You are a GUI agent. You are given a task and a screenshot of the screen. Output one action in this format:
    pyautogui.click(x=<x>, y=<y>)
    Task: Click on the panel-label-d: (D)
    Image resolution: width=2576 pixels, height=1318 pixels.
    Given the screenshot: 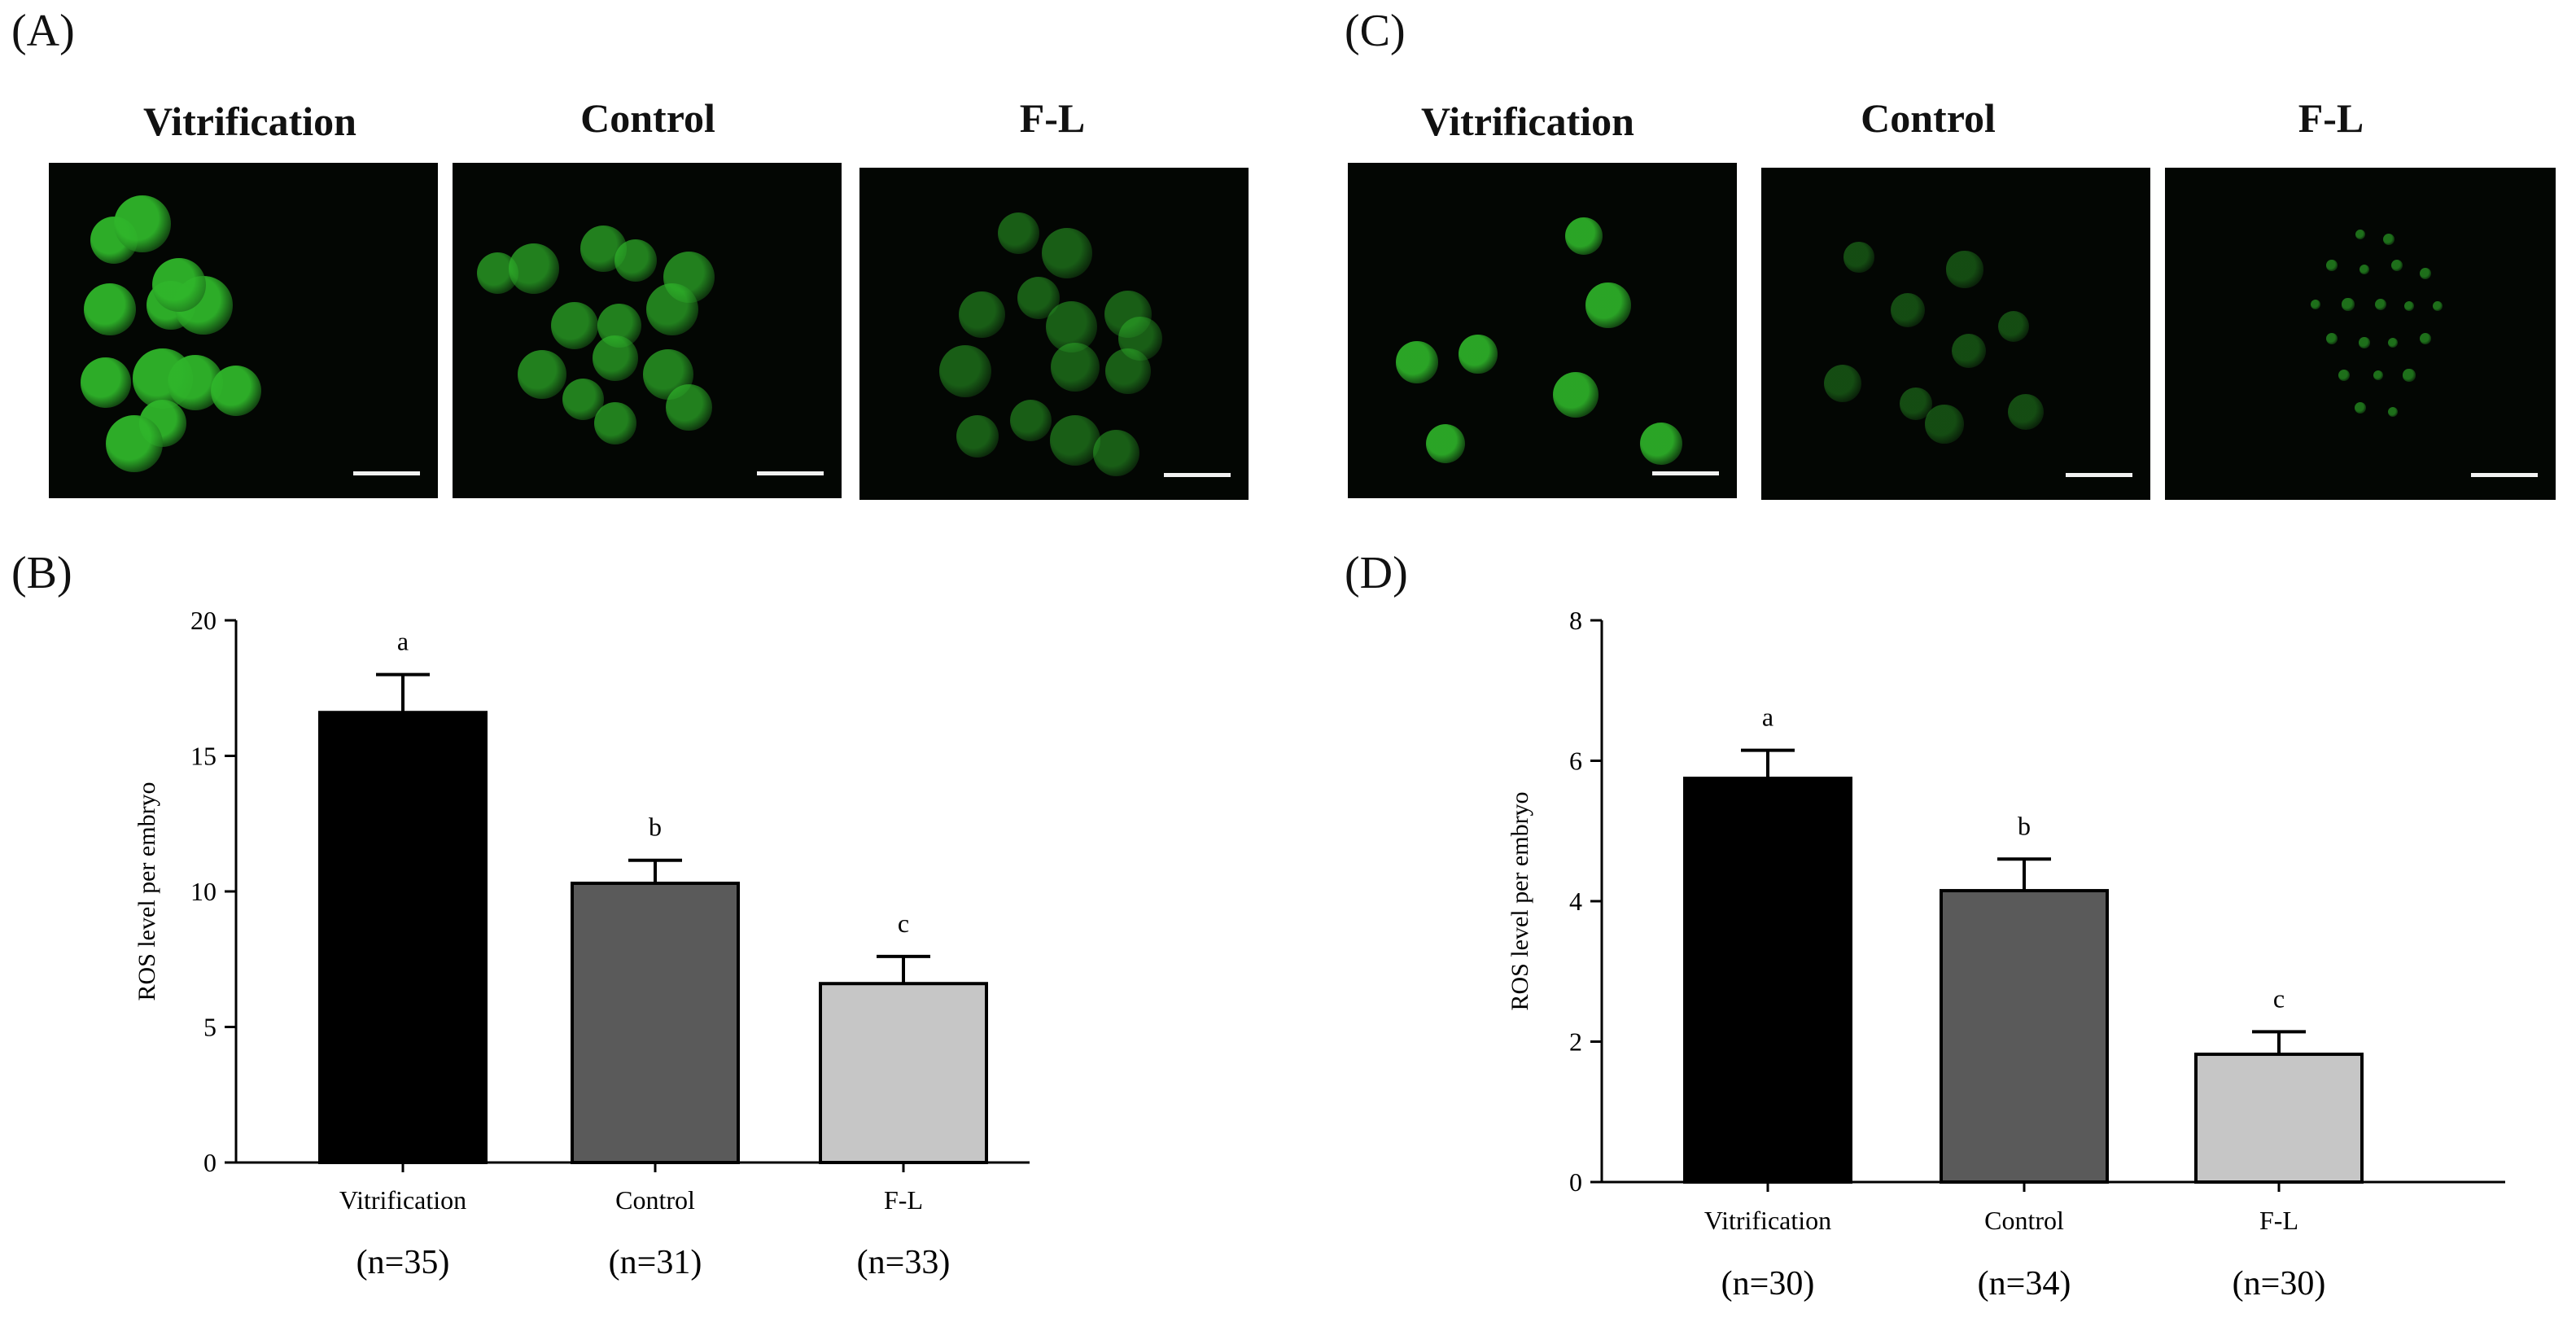 What is the action you would take?
    pyautogui.click(x=1376, y=573)
    